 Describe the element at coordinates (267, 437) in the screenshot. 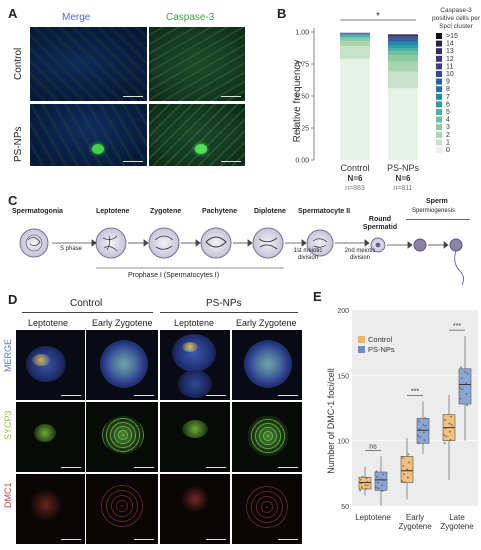

I see `d-sycp3-zygo-psnps` at that location.